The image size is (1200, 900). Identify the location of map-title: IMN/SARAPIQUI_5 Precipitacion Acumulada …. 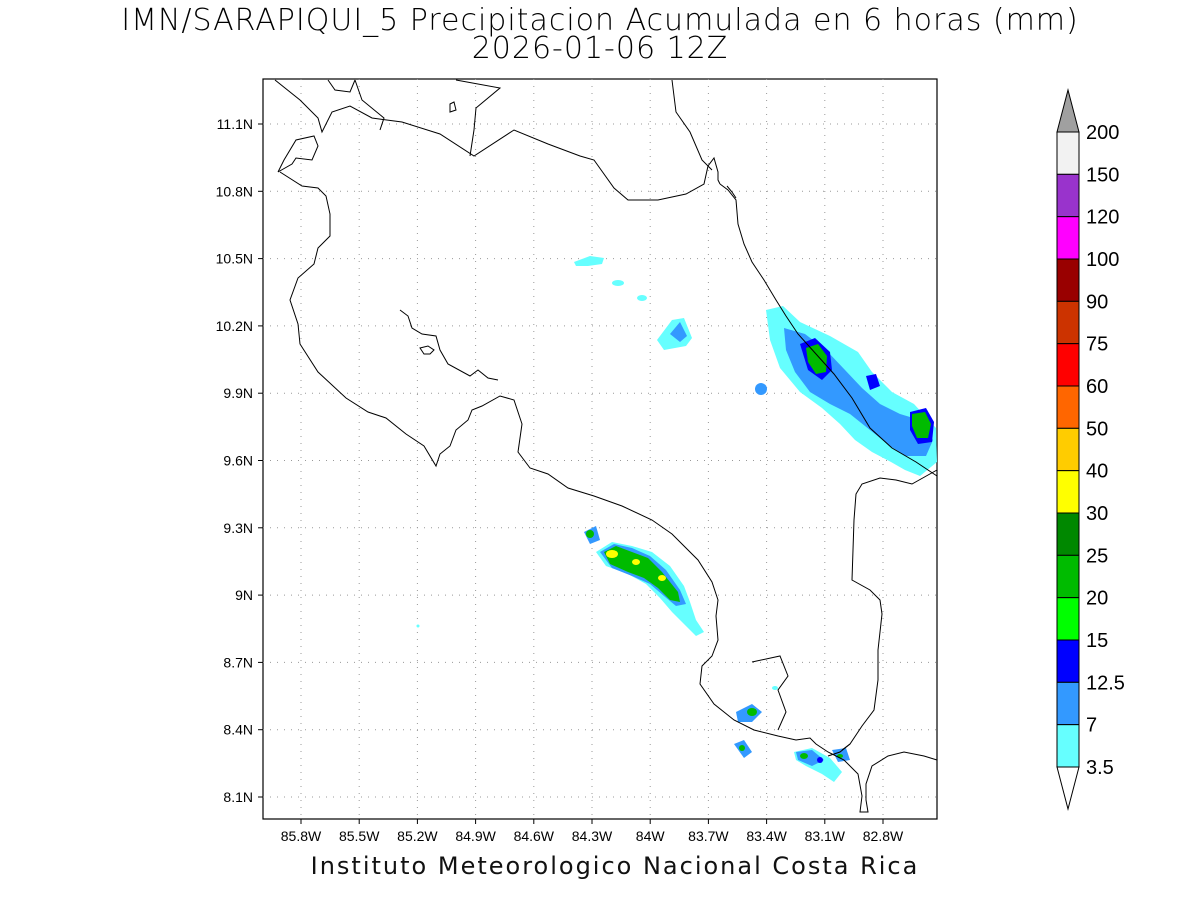
(600, 20).